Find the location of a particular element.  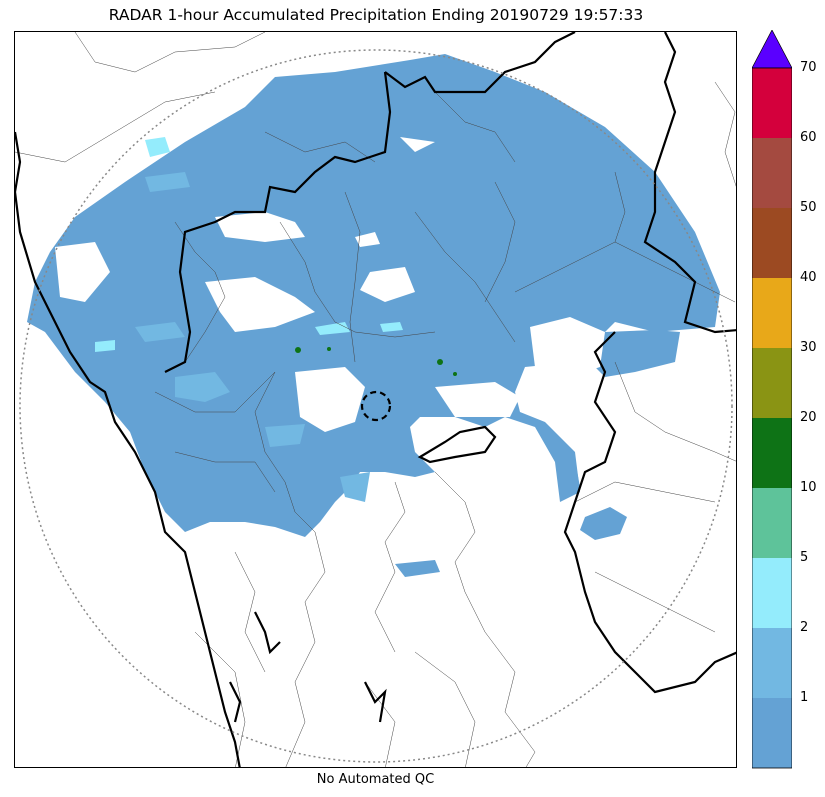

colorbar-tick-label: 10 is located at coordinates (808, 487).